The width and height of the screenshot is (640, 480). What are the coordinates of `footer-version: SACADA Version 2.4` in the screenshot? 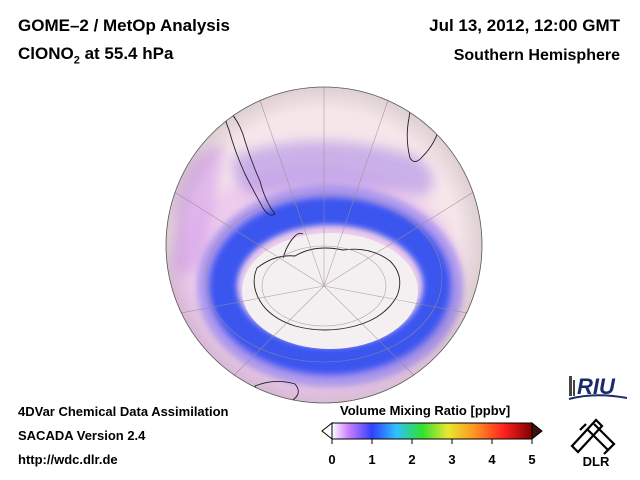 It's located at (82, 435).